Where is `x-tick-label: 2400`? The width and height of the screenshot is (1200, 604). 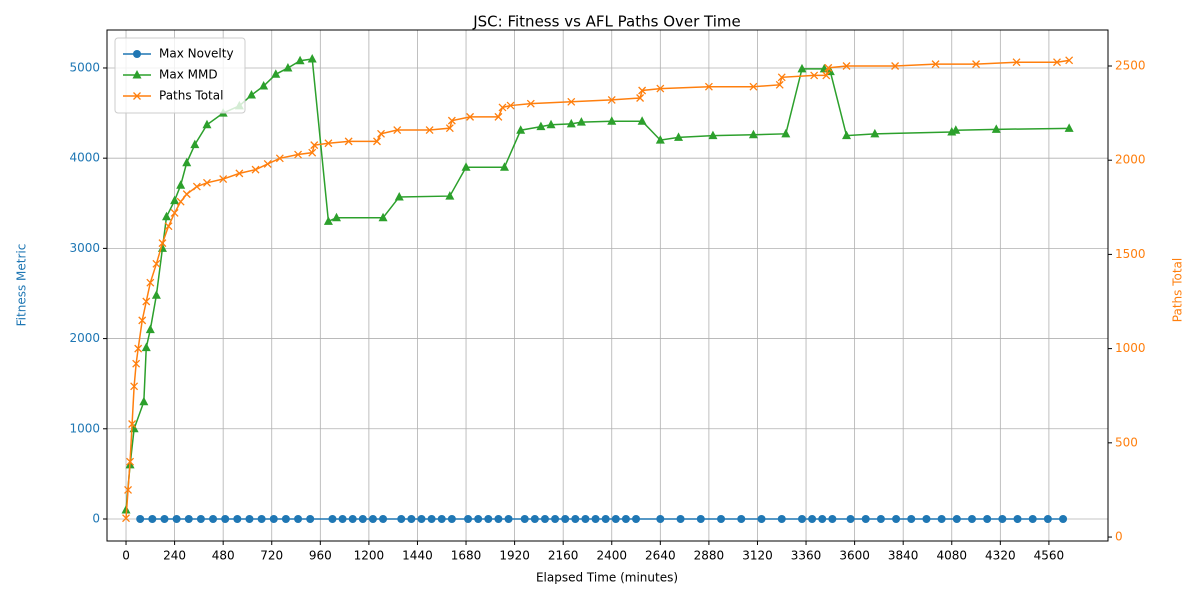 x-tick-label: 2400 is located at coordinates (611, 556).